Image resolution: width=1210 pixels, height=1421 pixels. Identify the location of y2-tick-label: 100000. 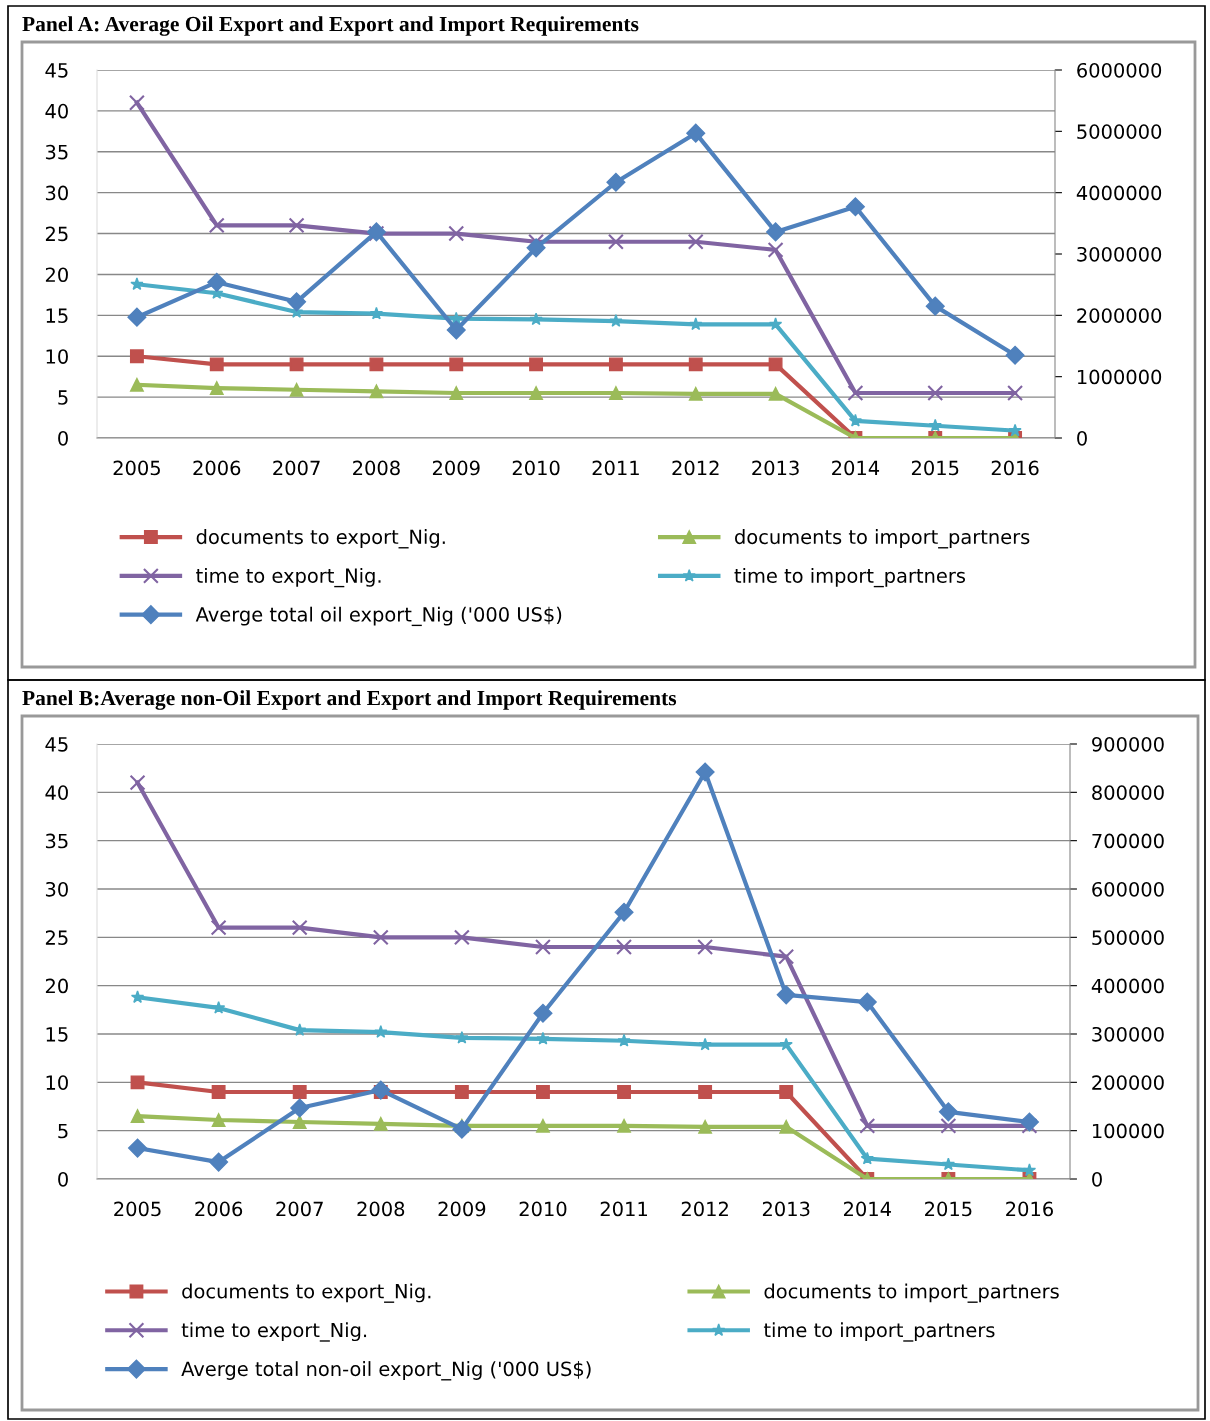
(1128, 1131).